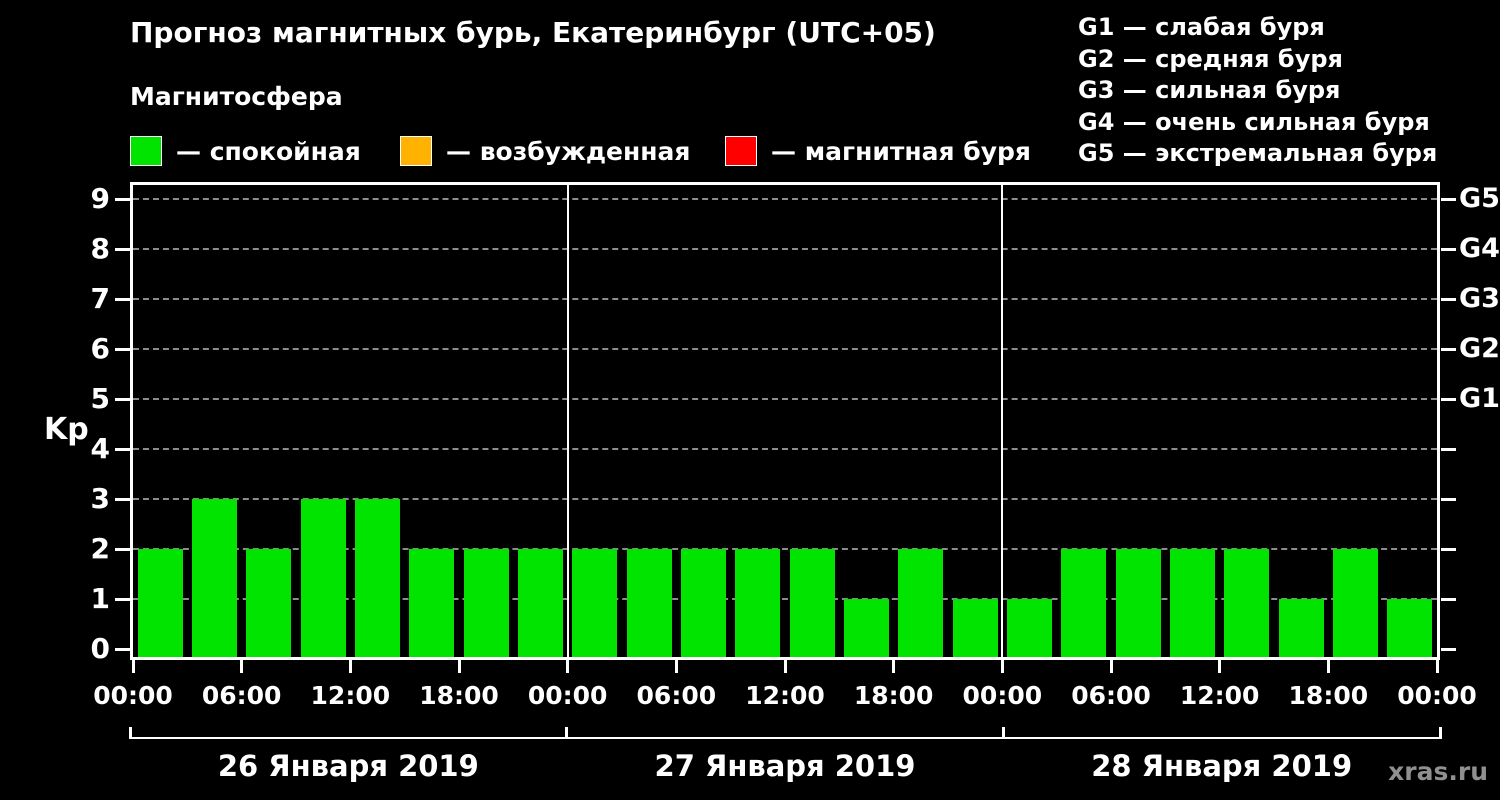 The height and width of the screenshot is (800, 1500). I want to click on y-axis-tick-label: 3, so click(100, 498).